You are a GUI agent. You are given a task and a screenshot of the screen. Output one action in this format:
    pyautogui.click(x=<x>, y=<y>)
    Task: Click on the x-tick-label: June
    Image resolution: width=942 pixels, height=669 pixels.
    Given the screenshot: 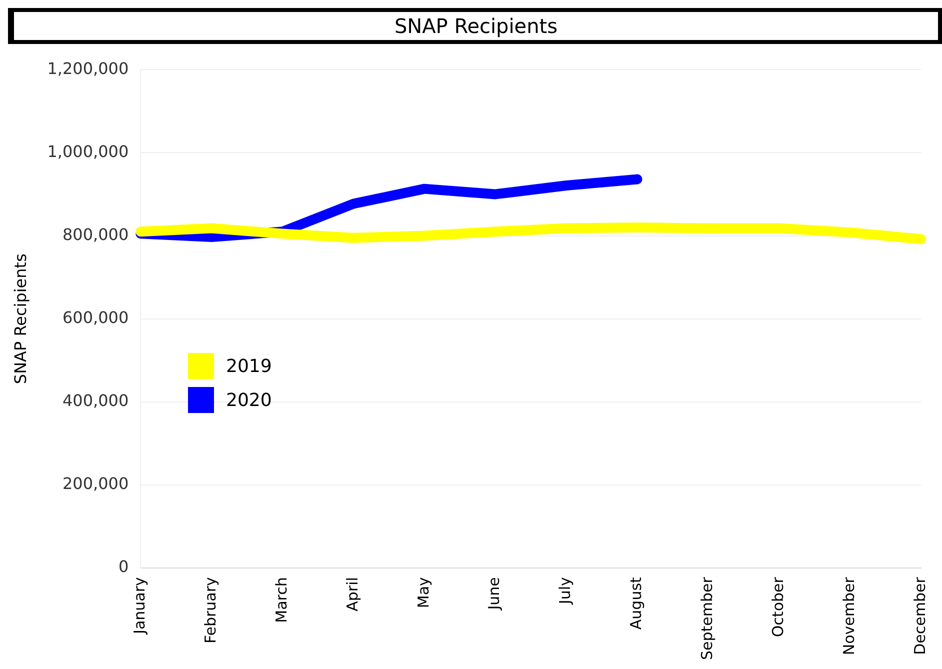 What is the action you would take?
    pyautogui.click(x=494, y=594)
    